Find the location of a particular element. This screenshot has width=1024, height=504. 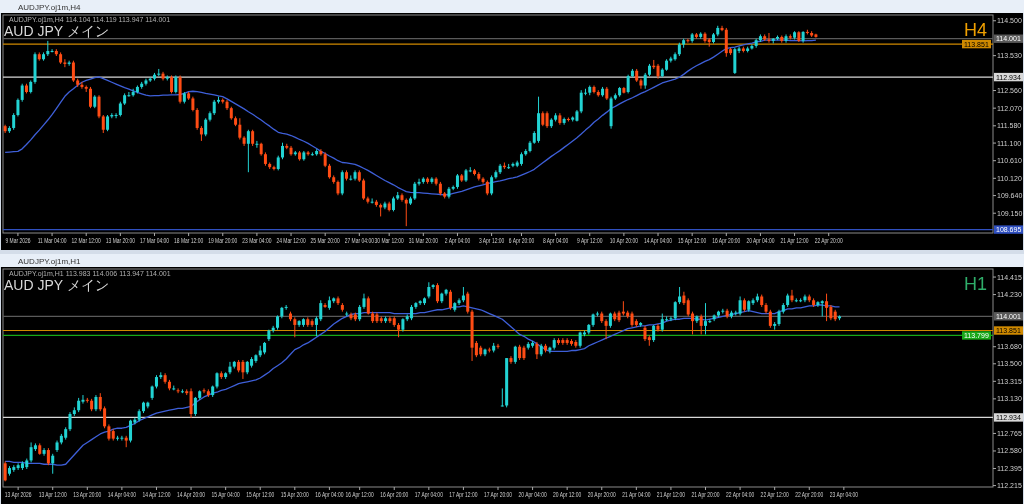

chart-title: AUDJPY.oj1m,H1 is located at coordinates (50, 261).